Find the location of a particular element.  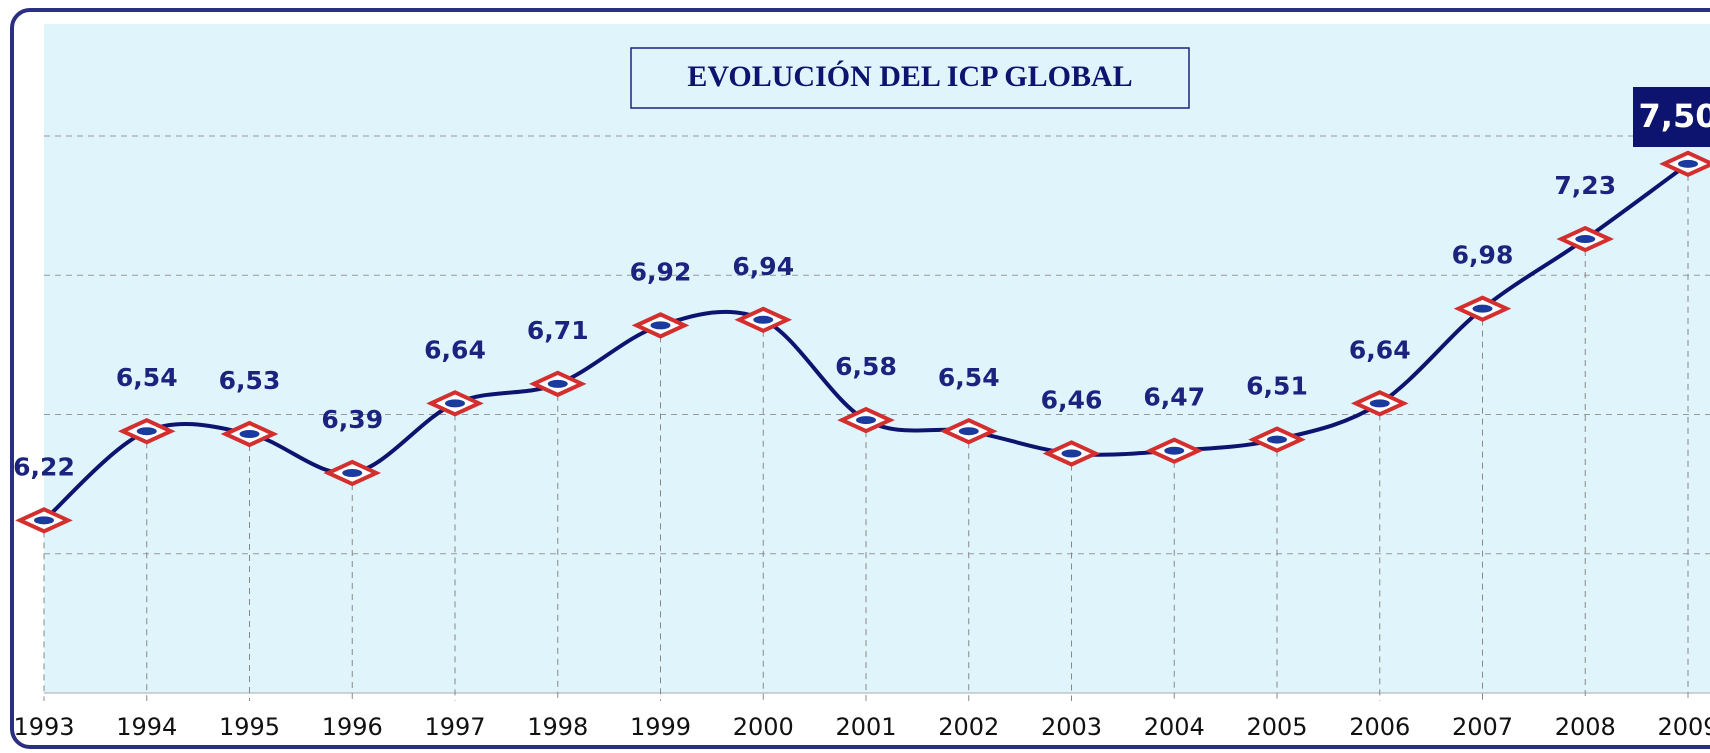

data-label: 6,51 is located at coordinates (1277, 386).